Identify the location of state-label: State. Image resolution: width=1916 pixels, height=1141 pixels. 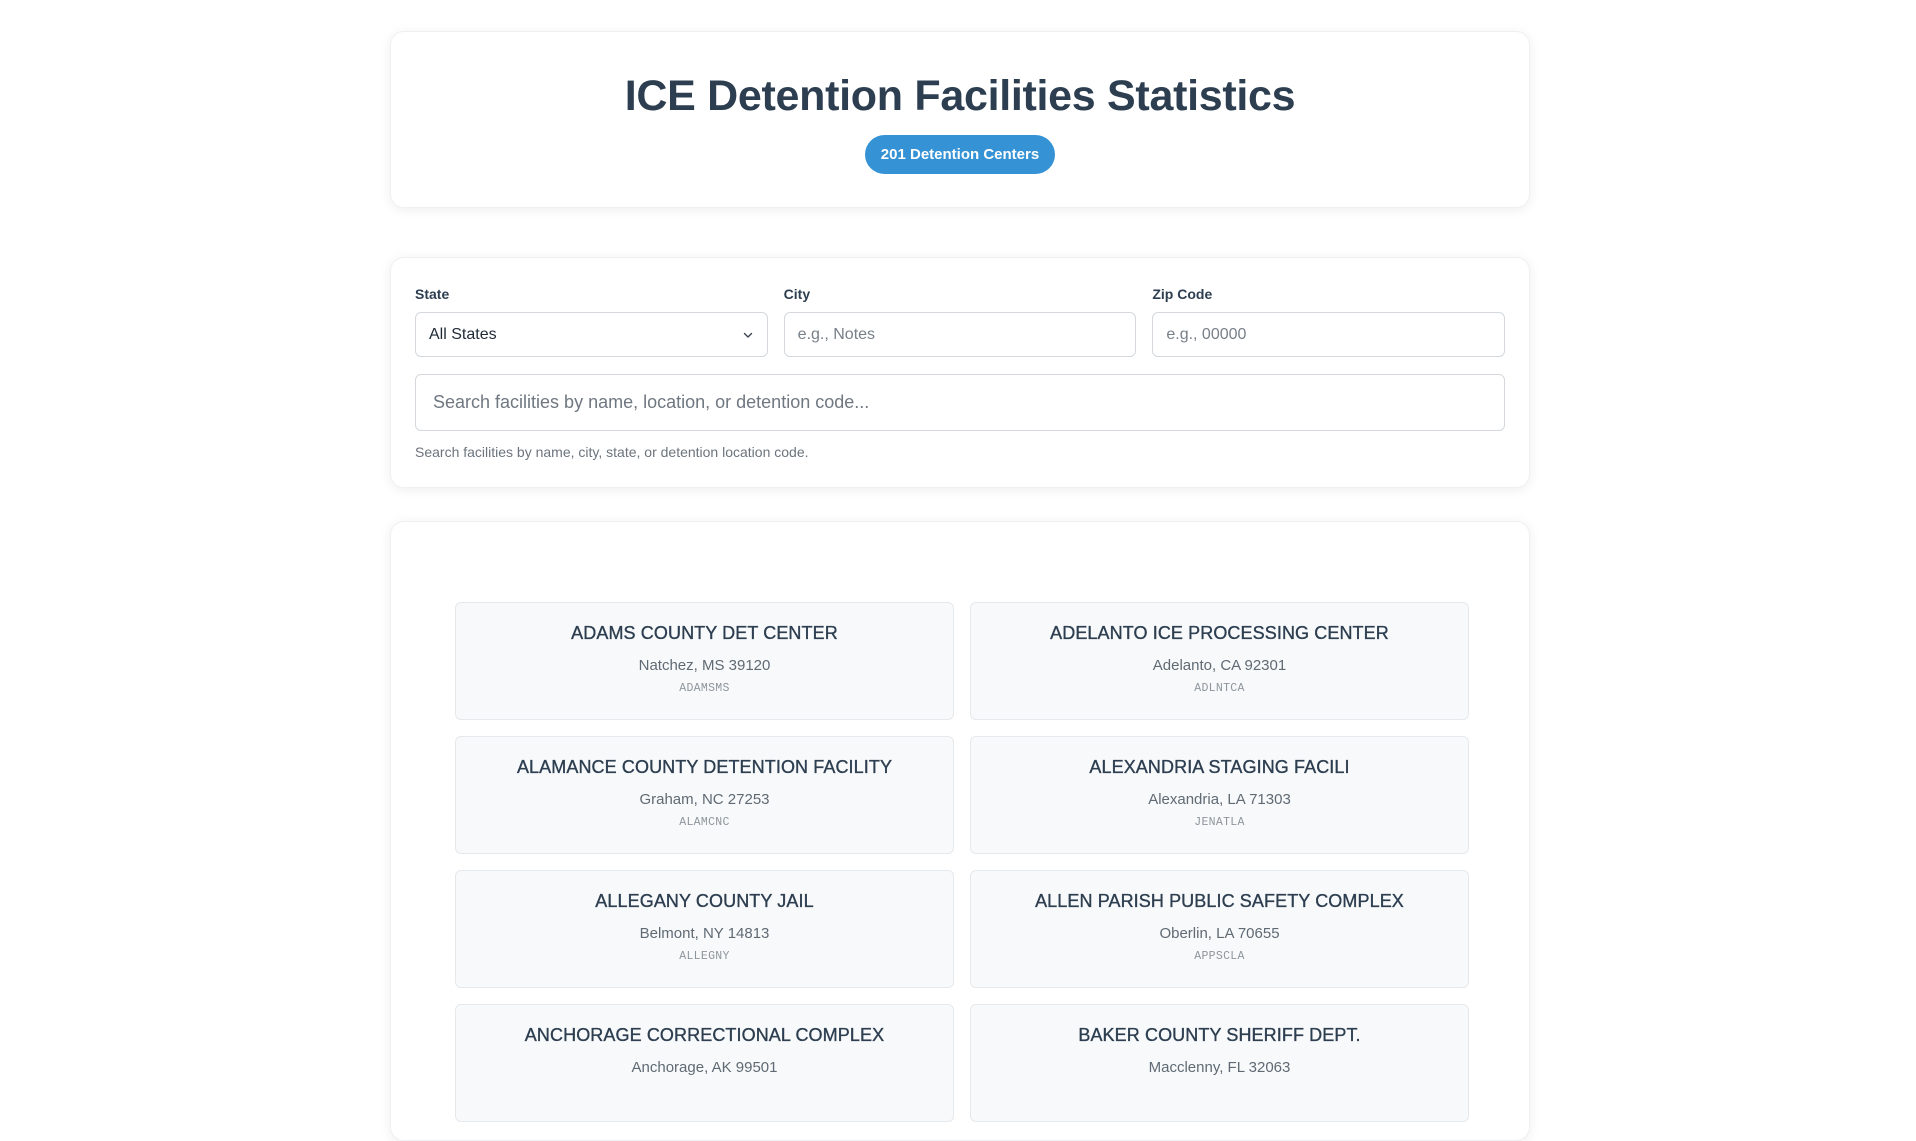
(432, 294).